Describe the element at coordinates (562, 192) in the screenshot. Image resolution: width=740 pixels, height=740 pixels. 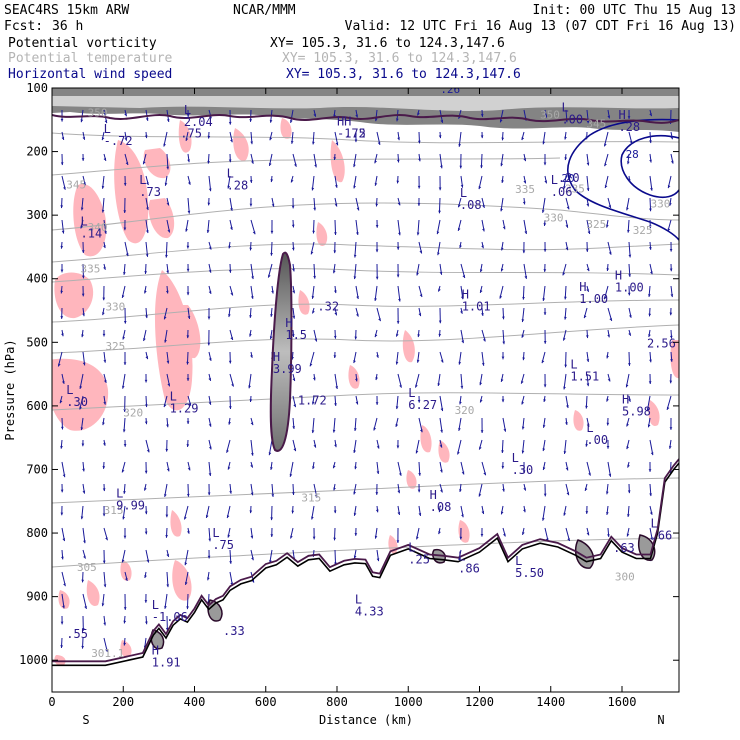
I see `extremum-value: .06` at that location.